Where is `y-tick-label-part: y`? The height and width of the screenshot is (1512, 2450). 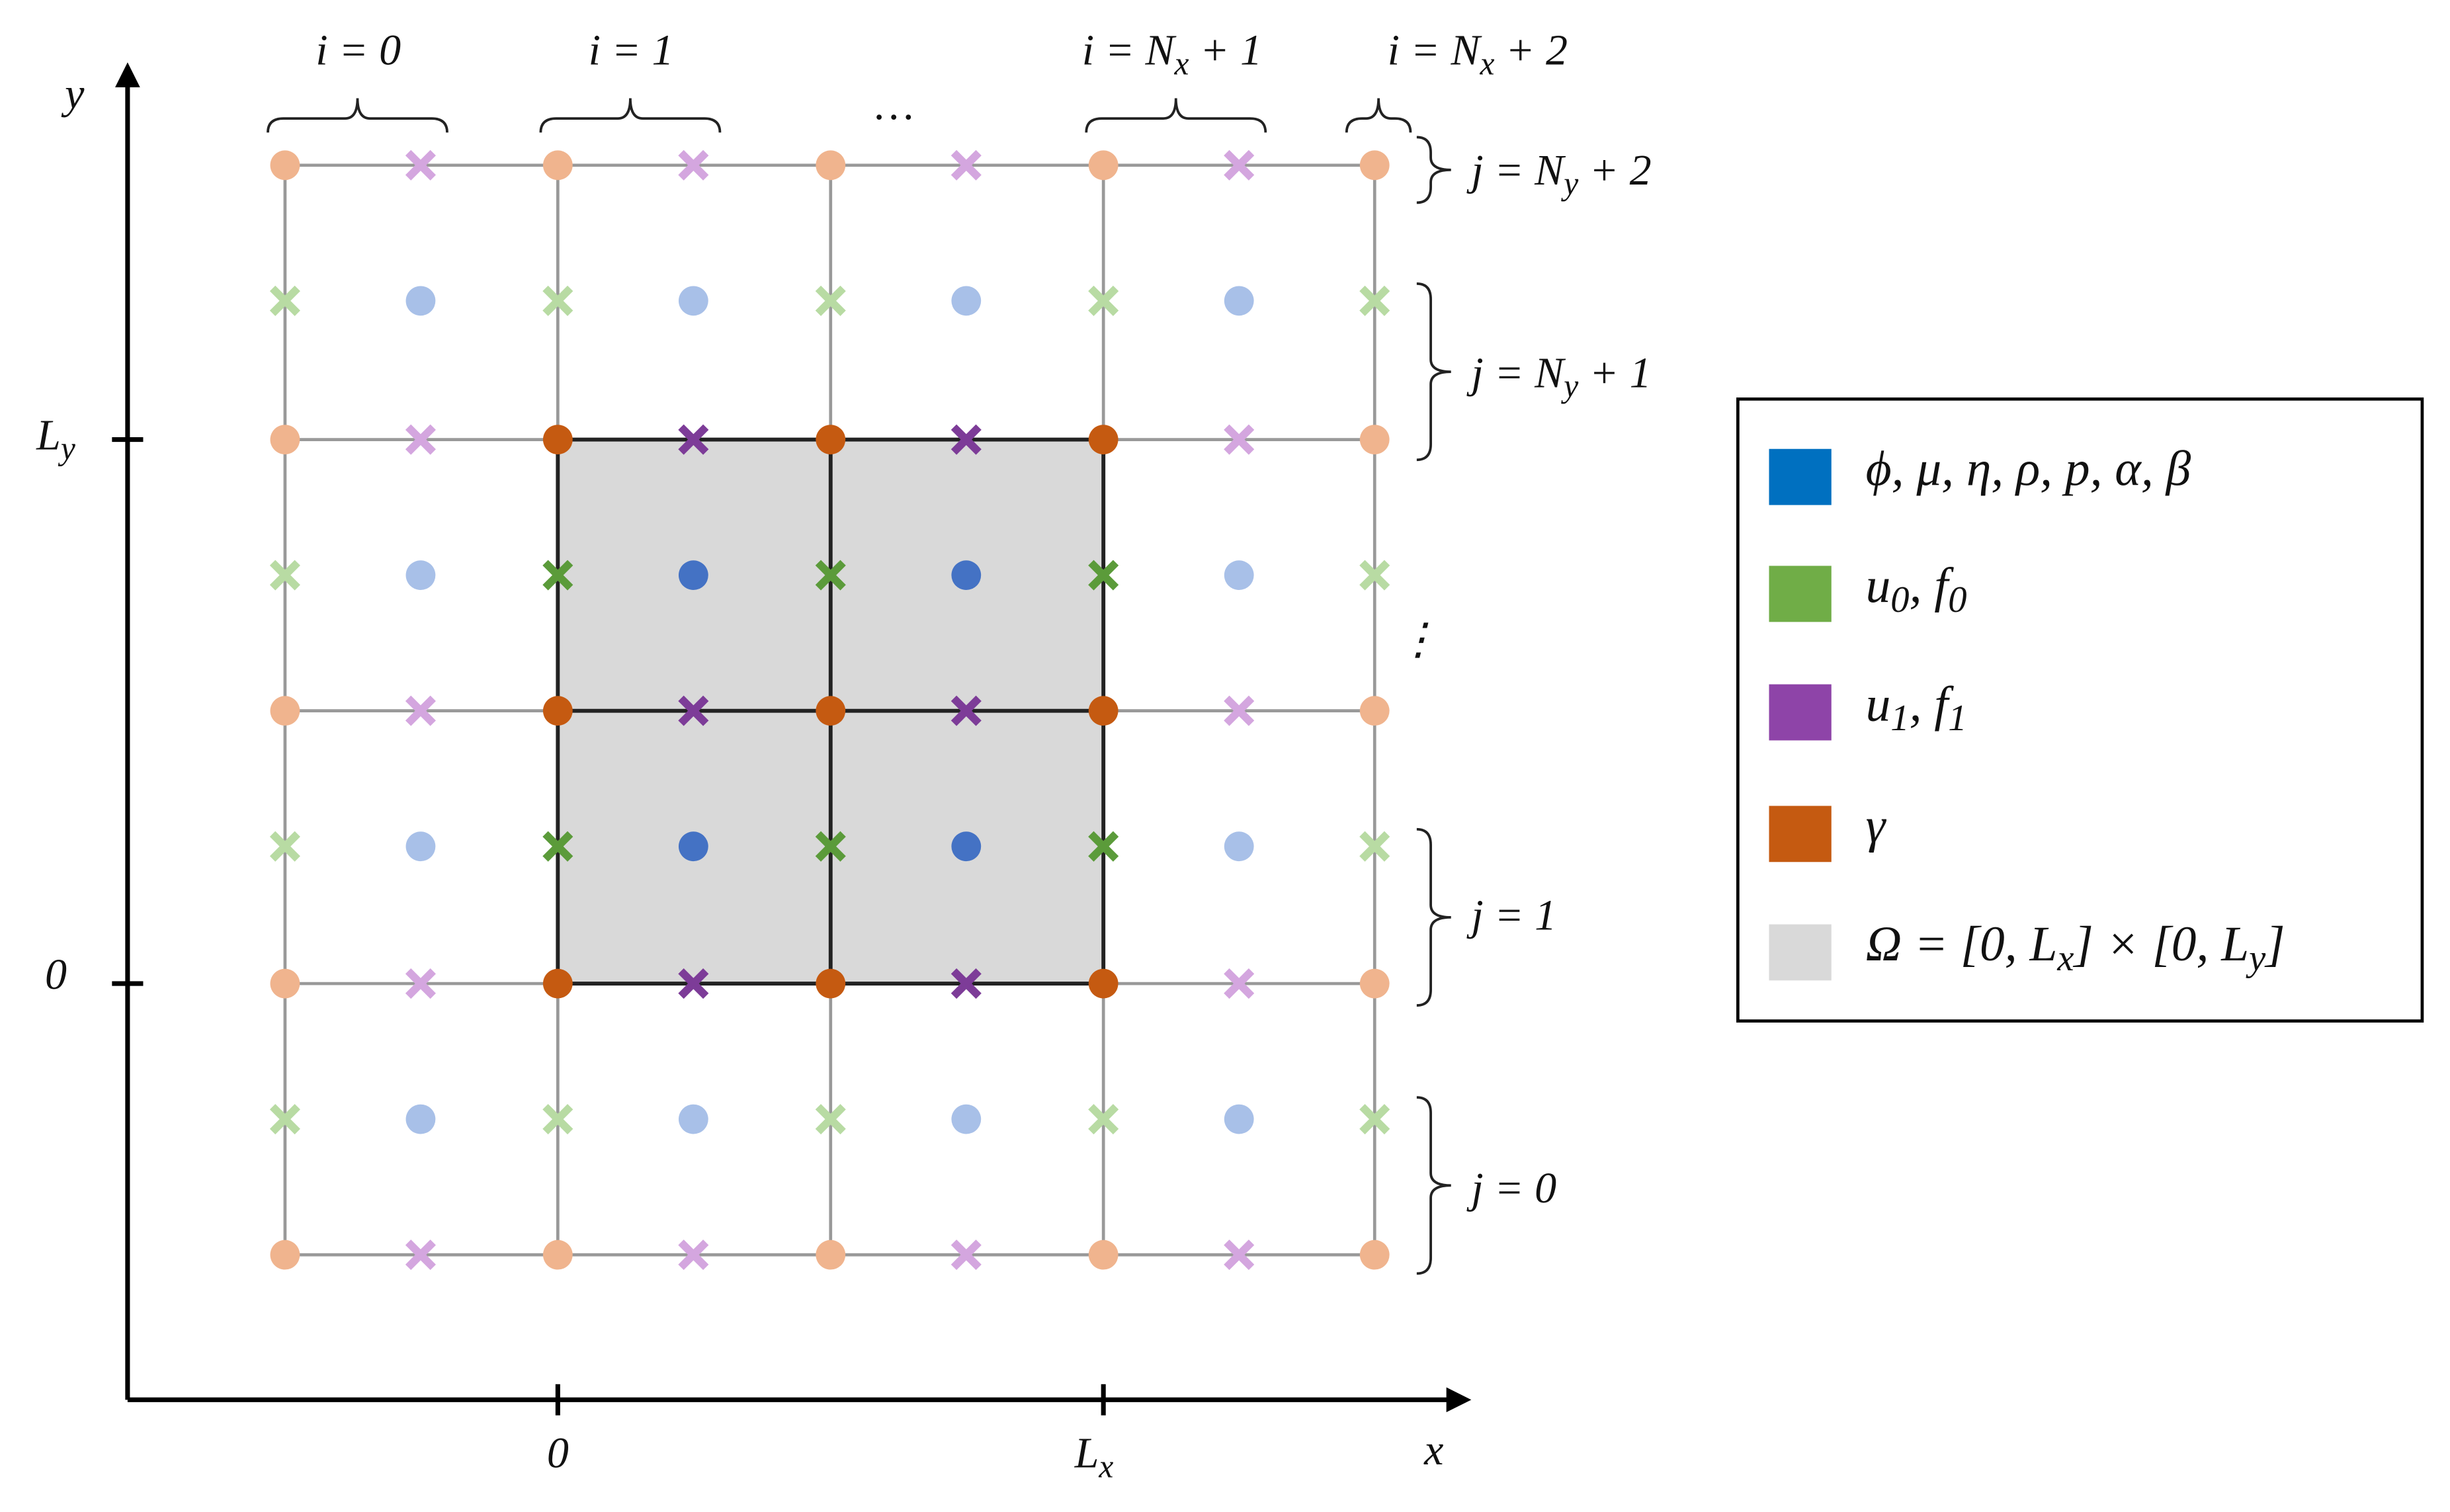
y-tick-label-part: y is located at coordinates (66, 449).